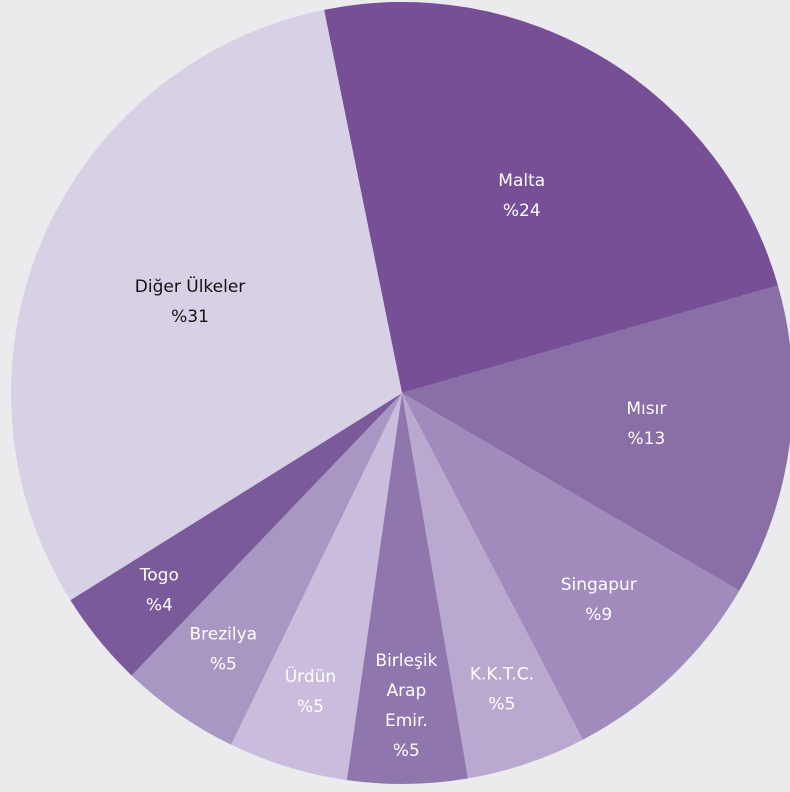 The width and height of the screenshot is (790, 792). I want to click on slice-value: %9, so click(598, 615).